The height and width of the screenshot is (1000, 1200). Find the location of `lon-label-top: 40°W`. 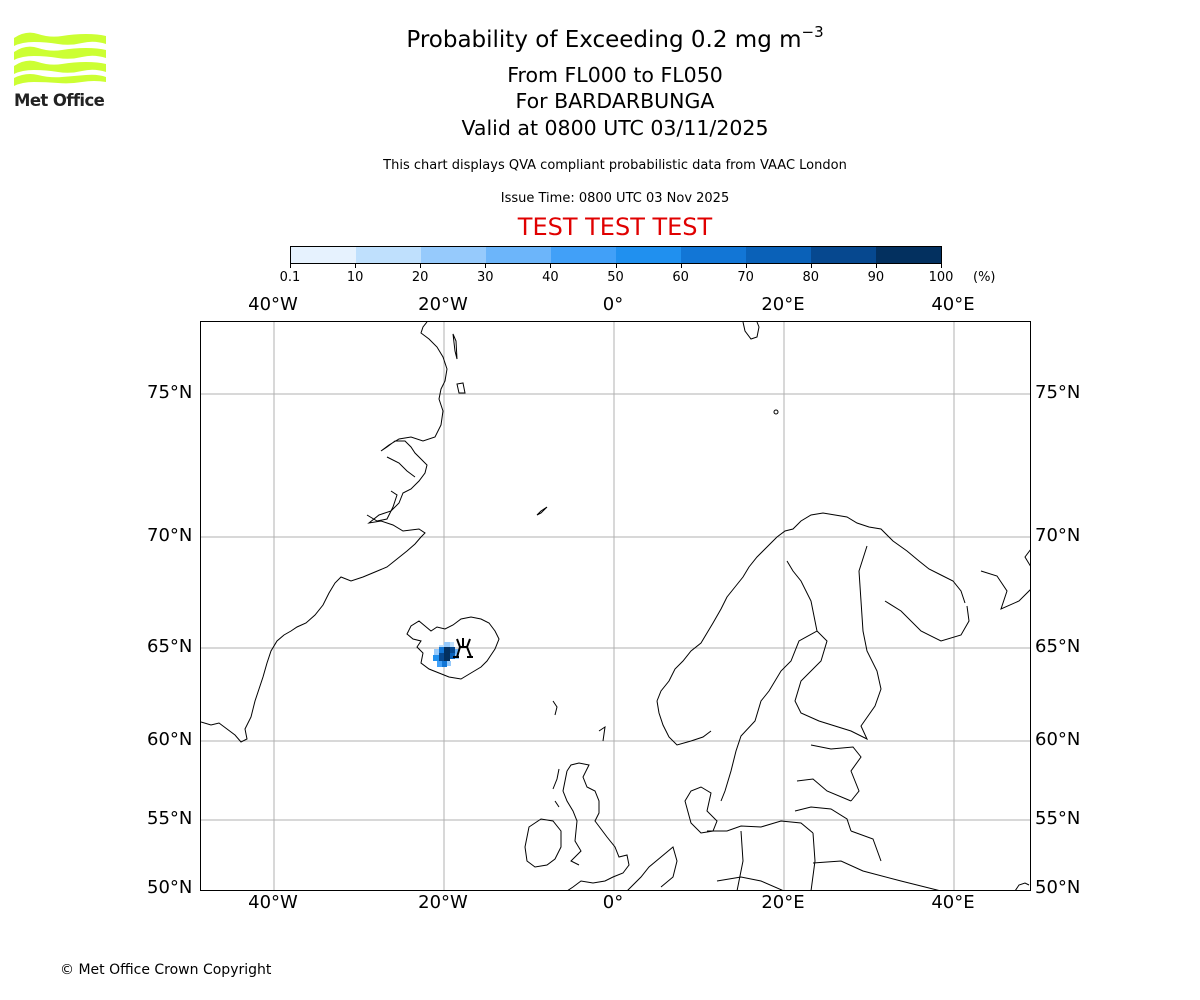

lon-label-top: 40°W is located at coordinates (273, 304).